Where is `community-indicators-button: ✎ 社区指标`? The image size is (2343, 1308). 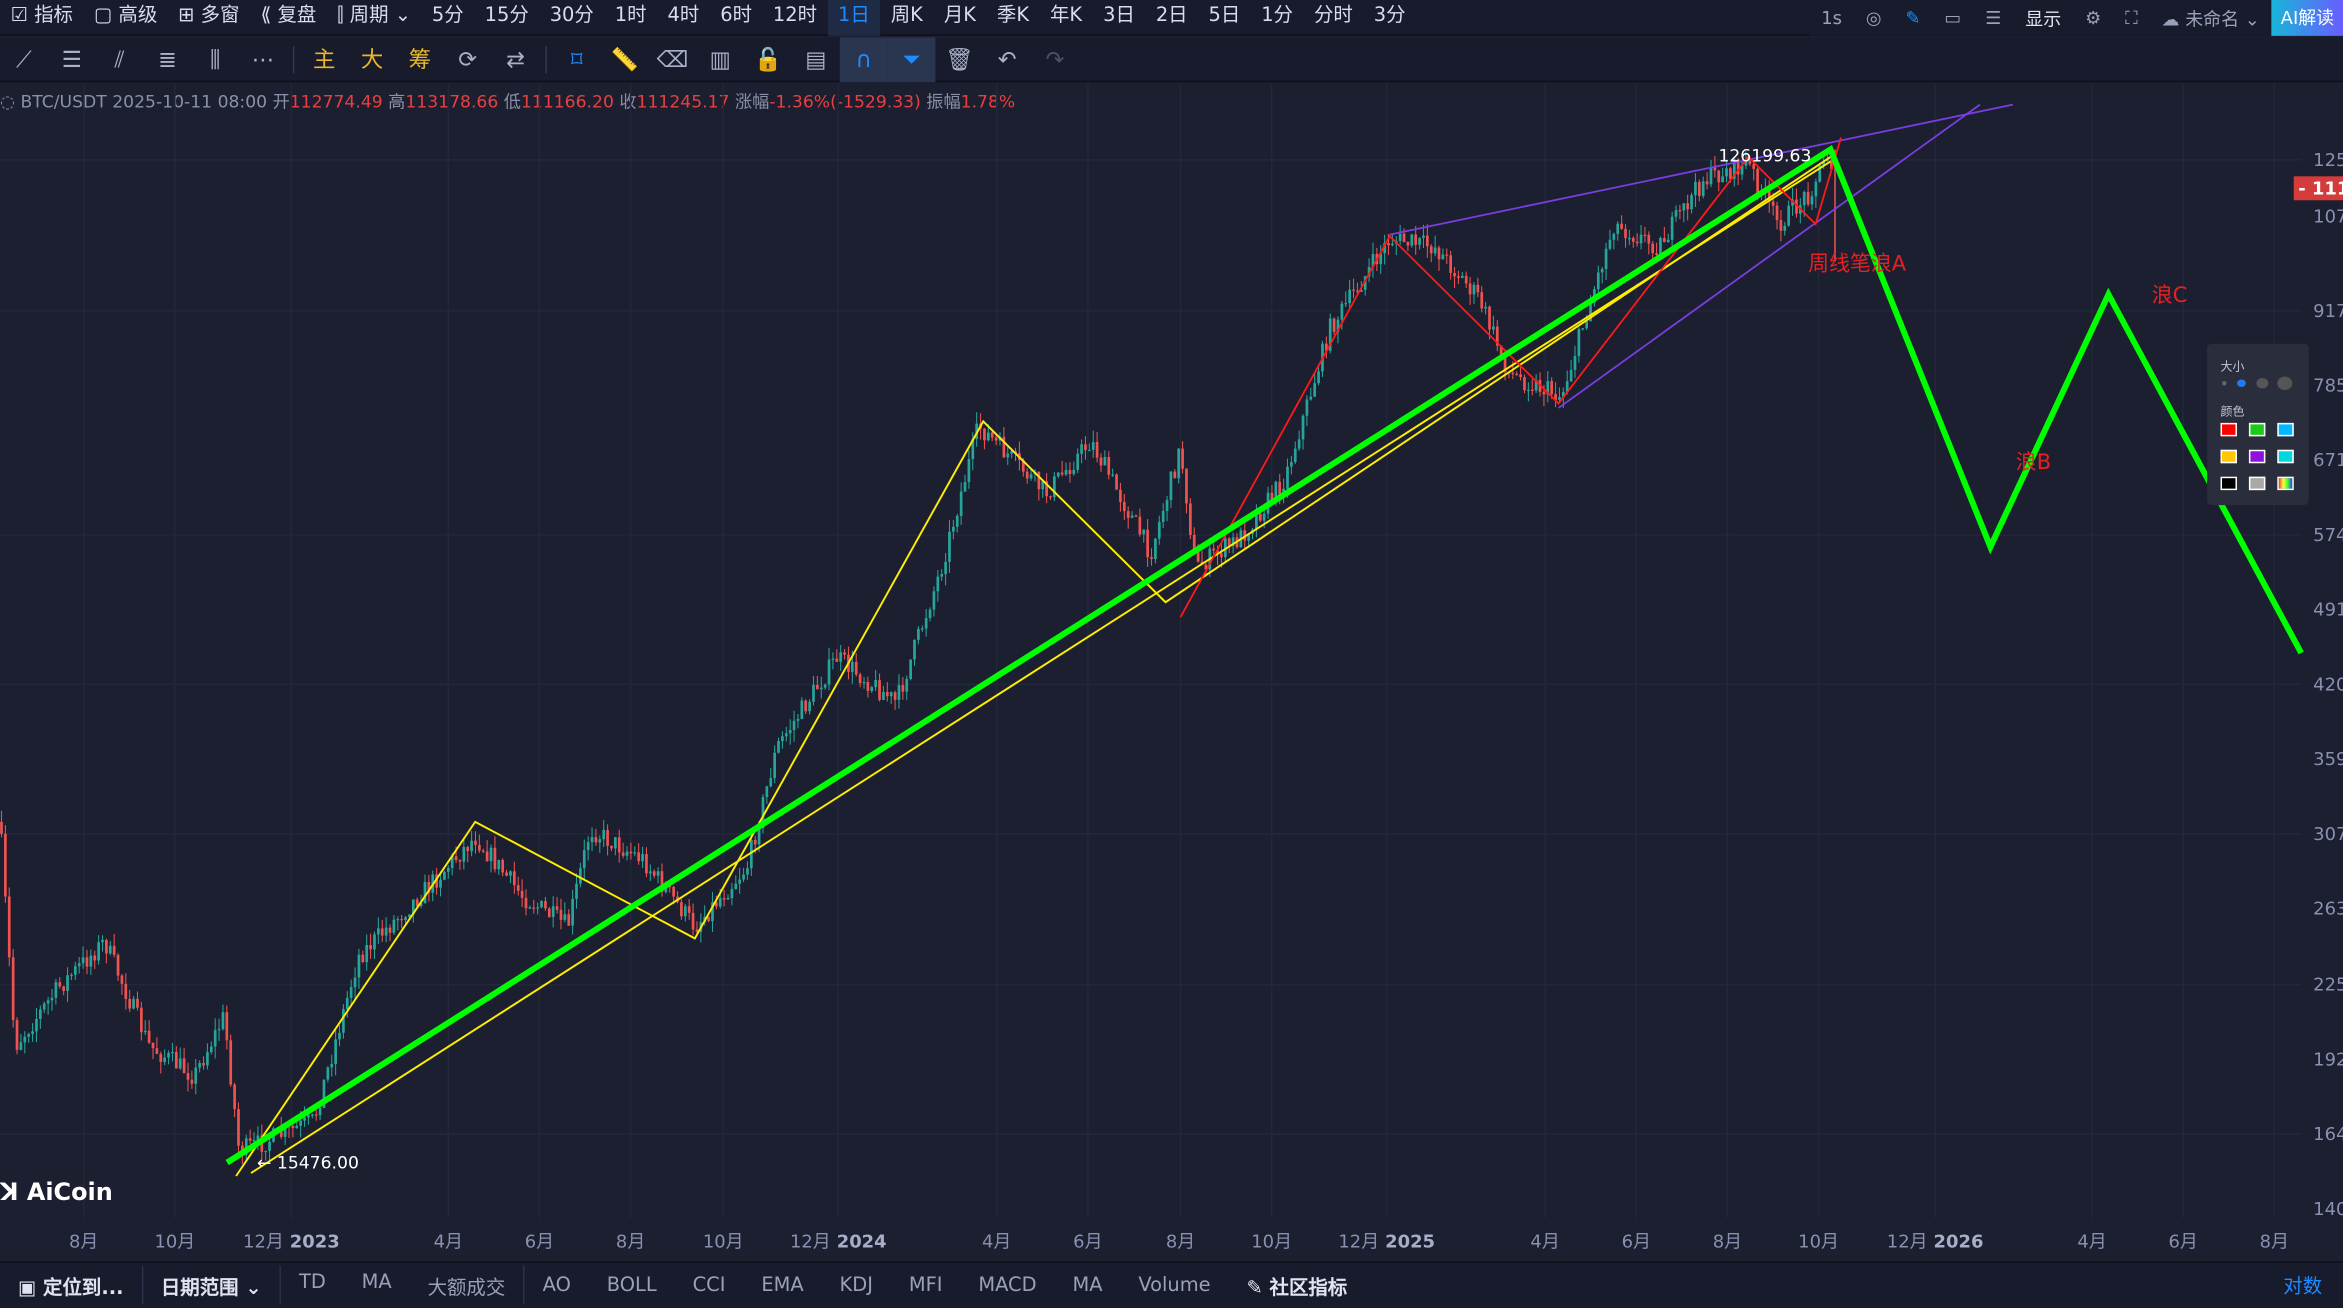 community-indicators-button: ✎ 社区指标 is located at coordinates (1297, 1288).